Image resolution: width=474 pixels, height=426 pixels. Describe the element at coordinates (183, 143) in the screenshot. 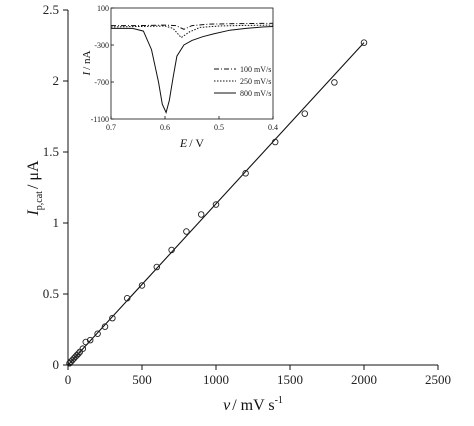

I see `inset-x-symbol: E` at that location.